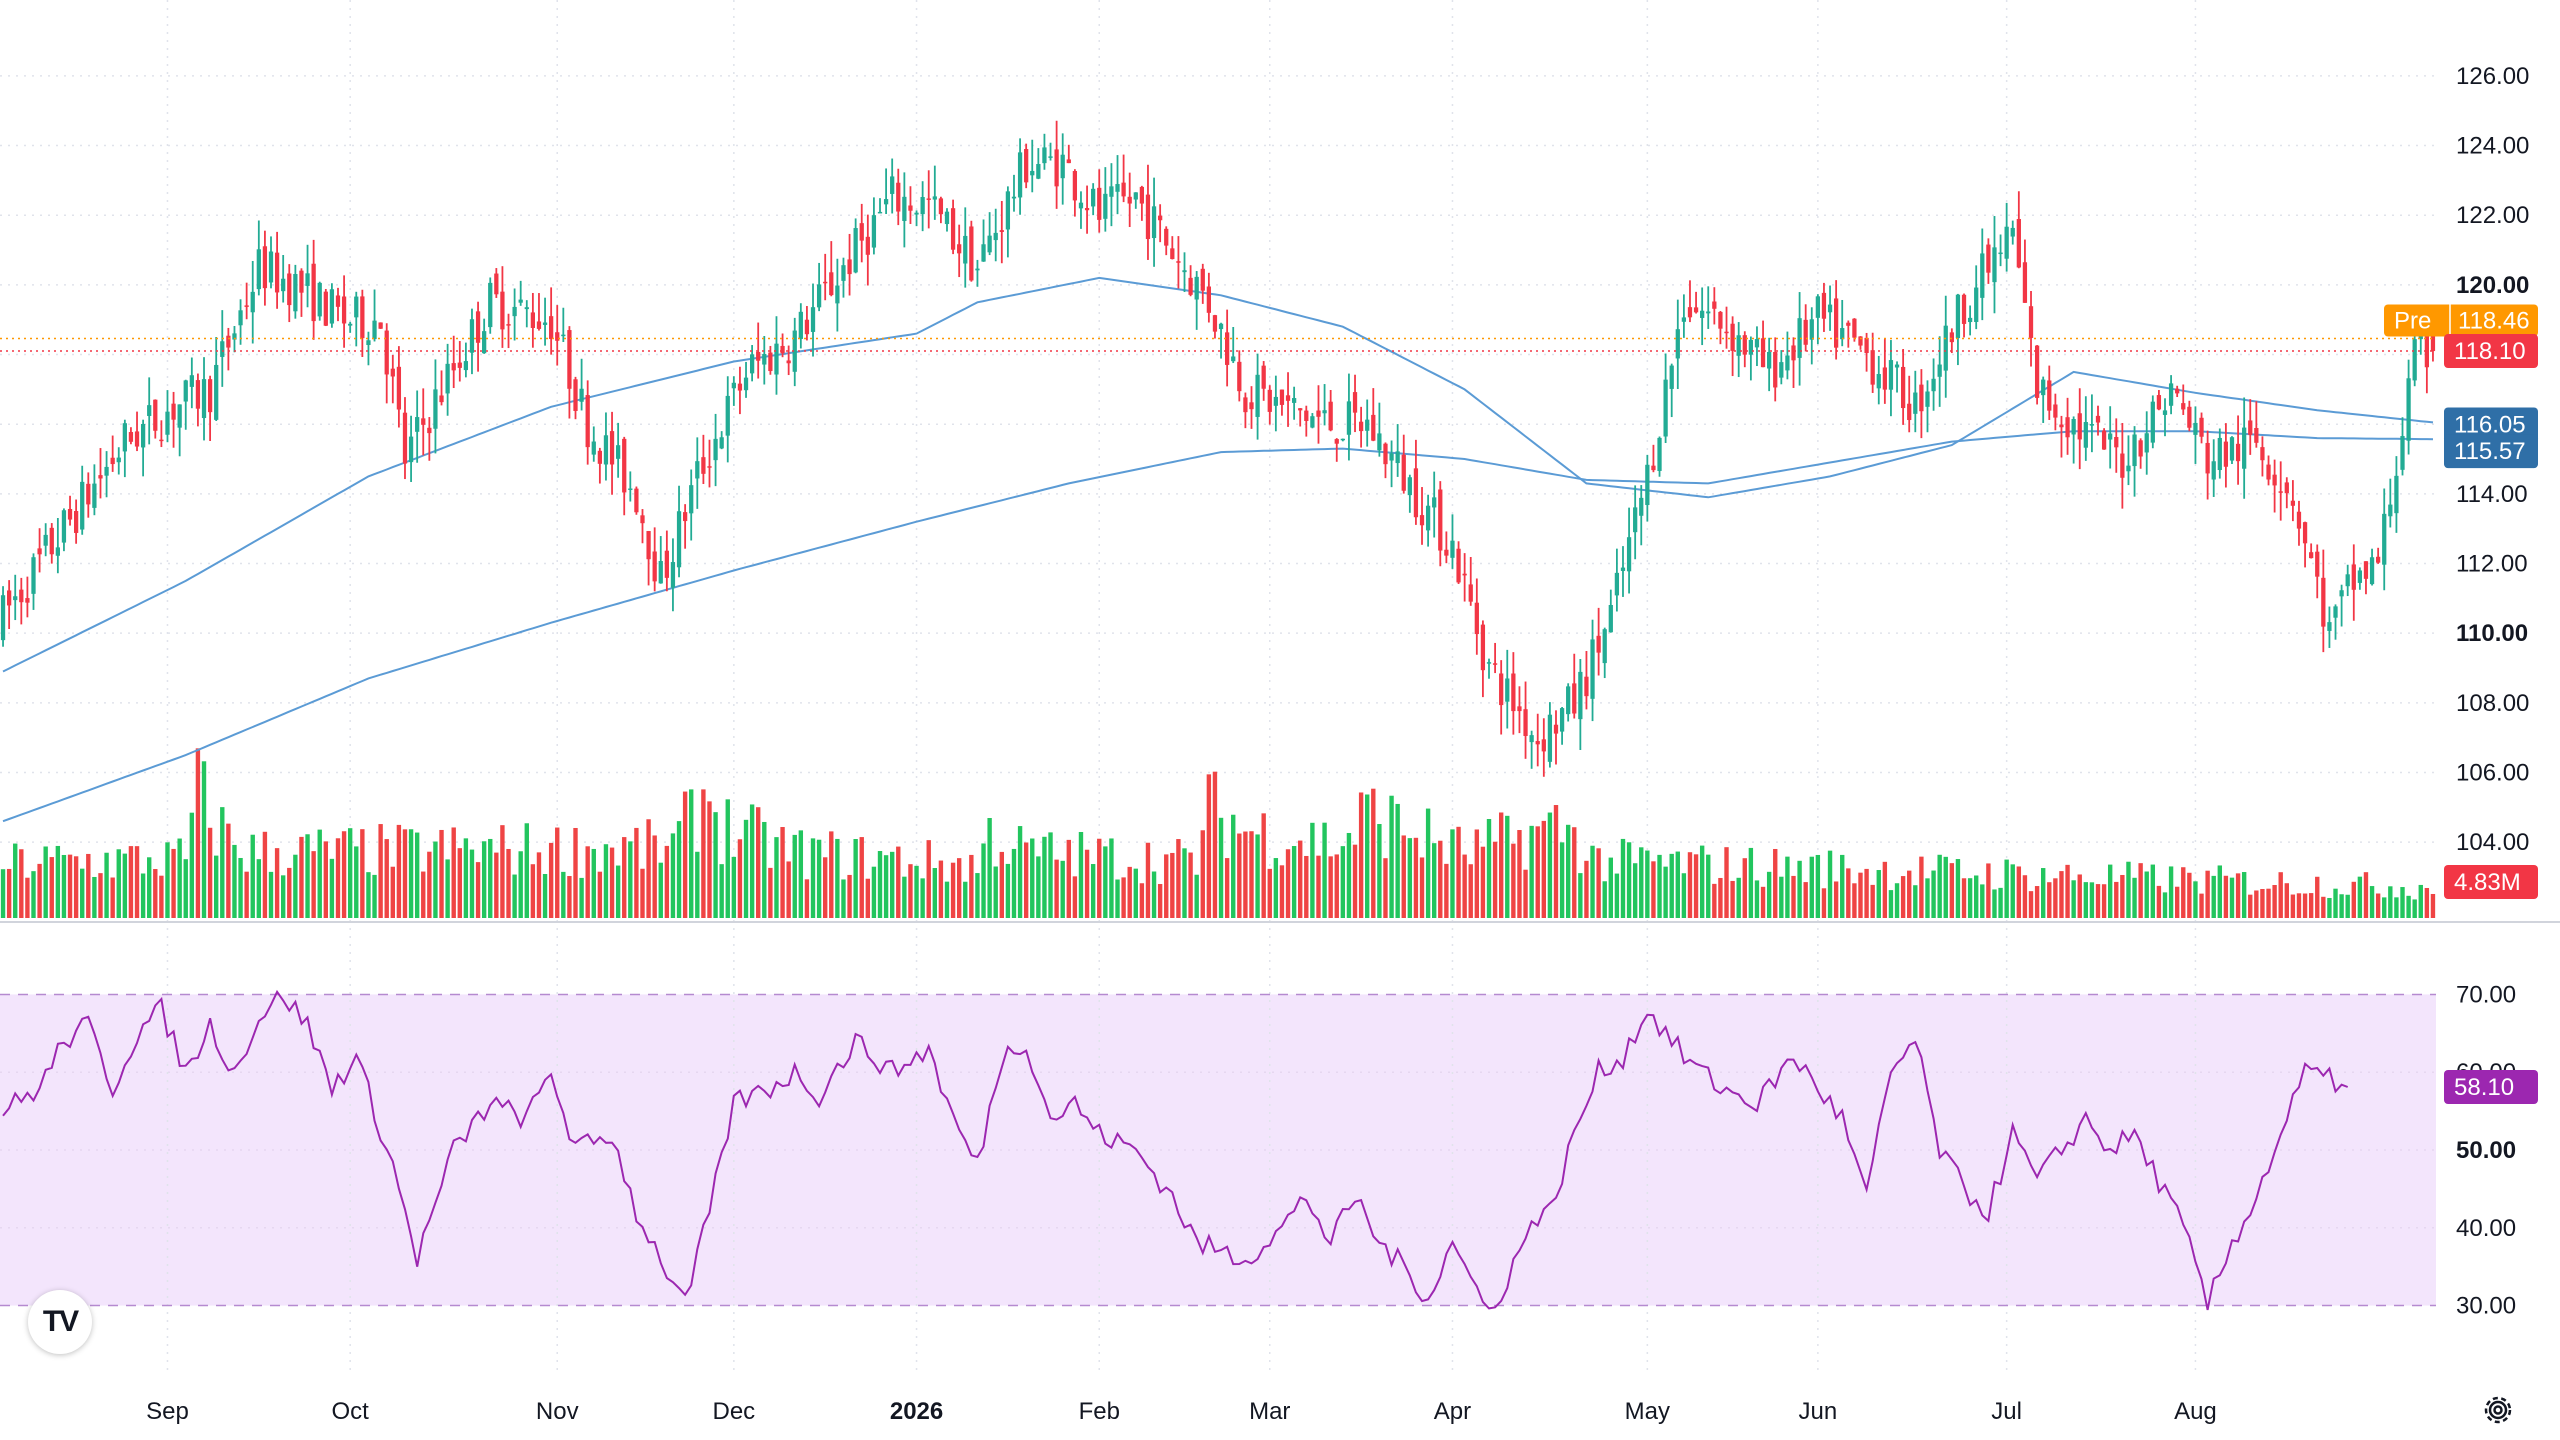 Image resolution: width=2560 pixels, height=1440 pixels. Describe the element at coordinates (916, 1411) in the screenshot. I see `time-tick-label: 2026` at that location.